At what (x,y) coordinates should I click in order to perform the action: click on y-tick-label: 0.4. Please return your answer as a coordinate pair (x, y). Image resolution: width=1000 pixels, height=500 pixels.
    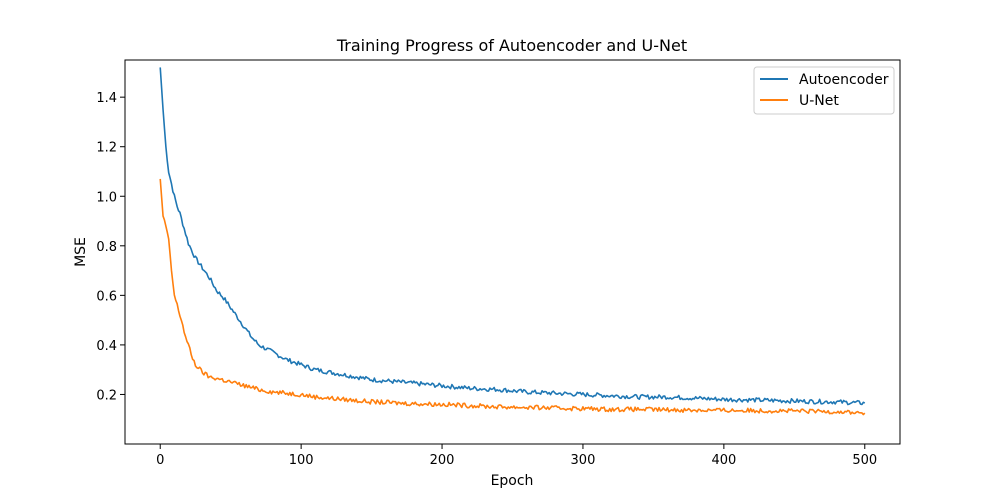
    Looking at the image, I should click on (106, 346).